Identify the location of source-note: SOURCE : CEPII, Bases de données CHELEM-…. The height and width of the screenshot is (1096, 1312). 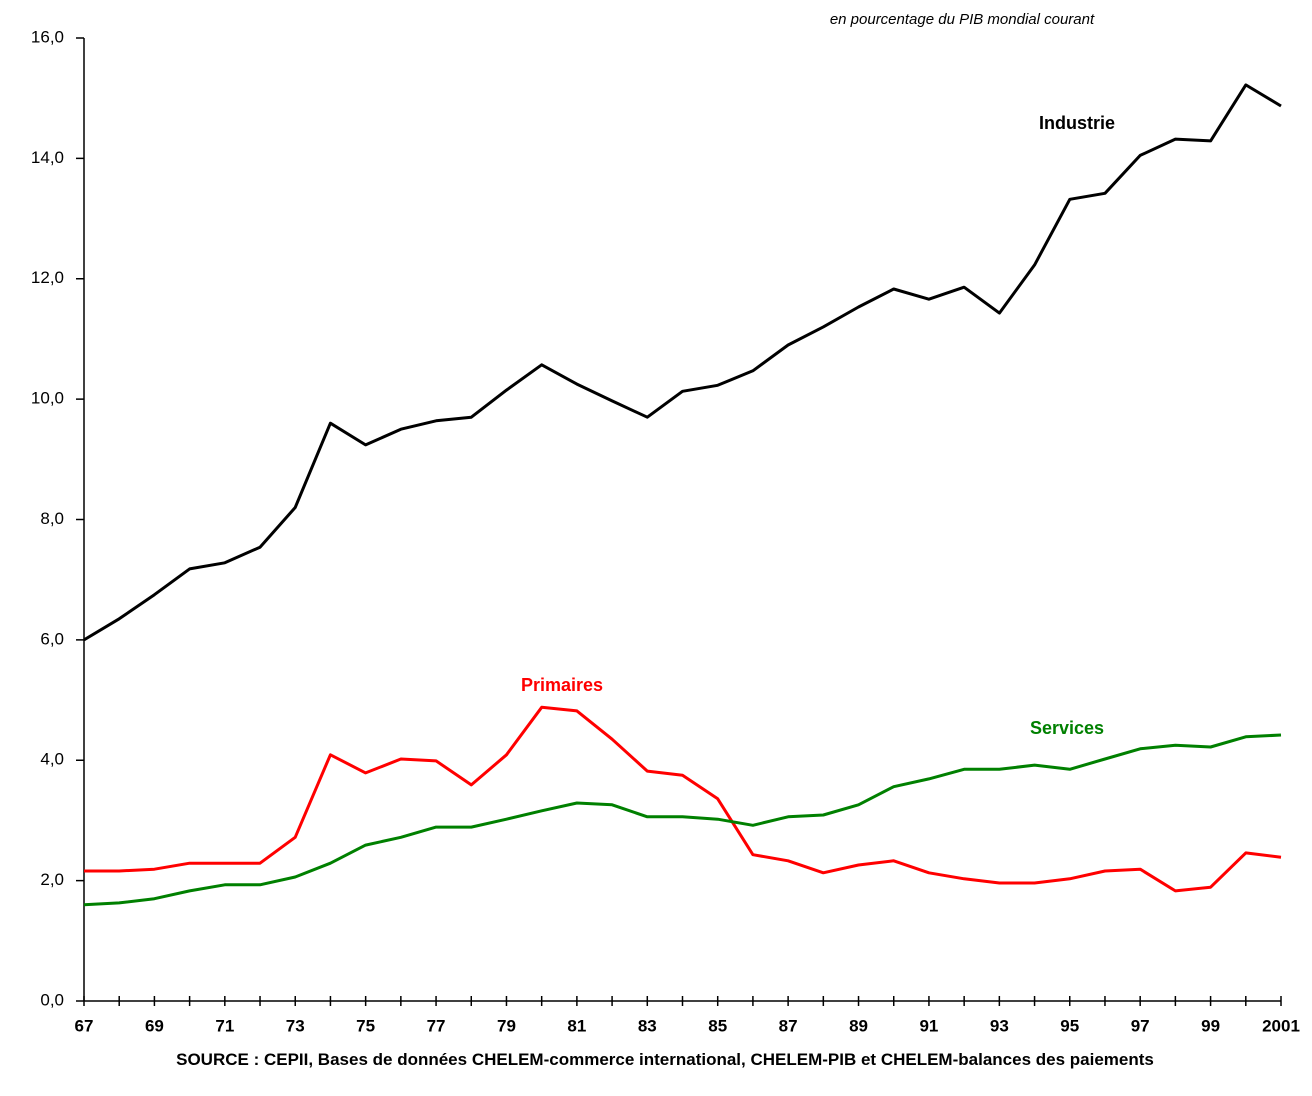
(665, 1059).